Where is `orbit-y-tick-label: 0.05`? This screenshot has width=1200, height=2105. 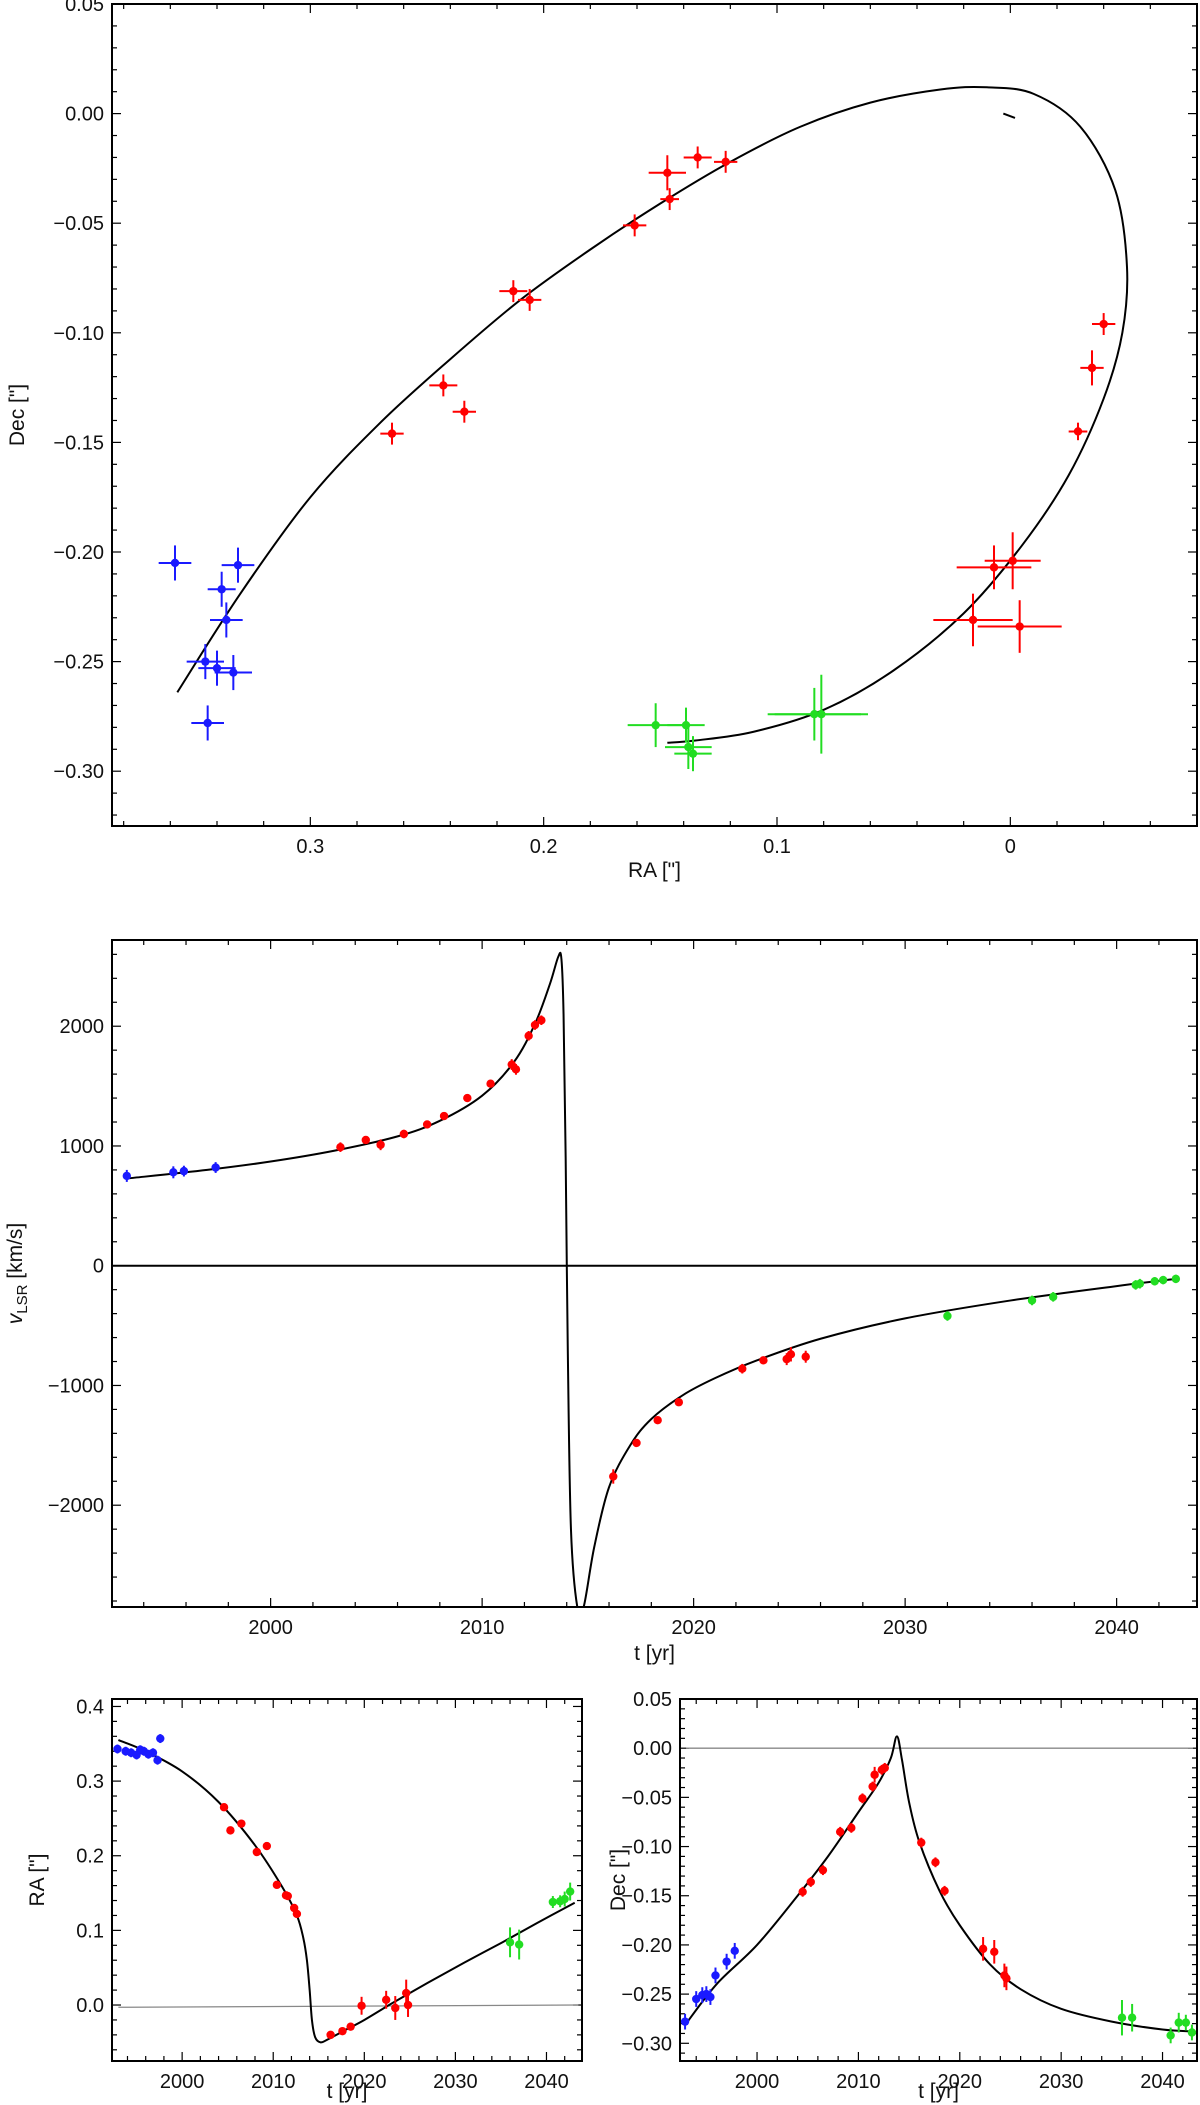 orbit-y-tick-label: 0.05 is located at coordinates (84, 8).